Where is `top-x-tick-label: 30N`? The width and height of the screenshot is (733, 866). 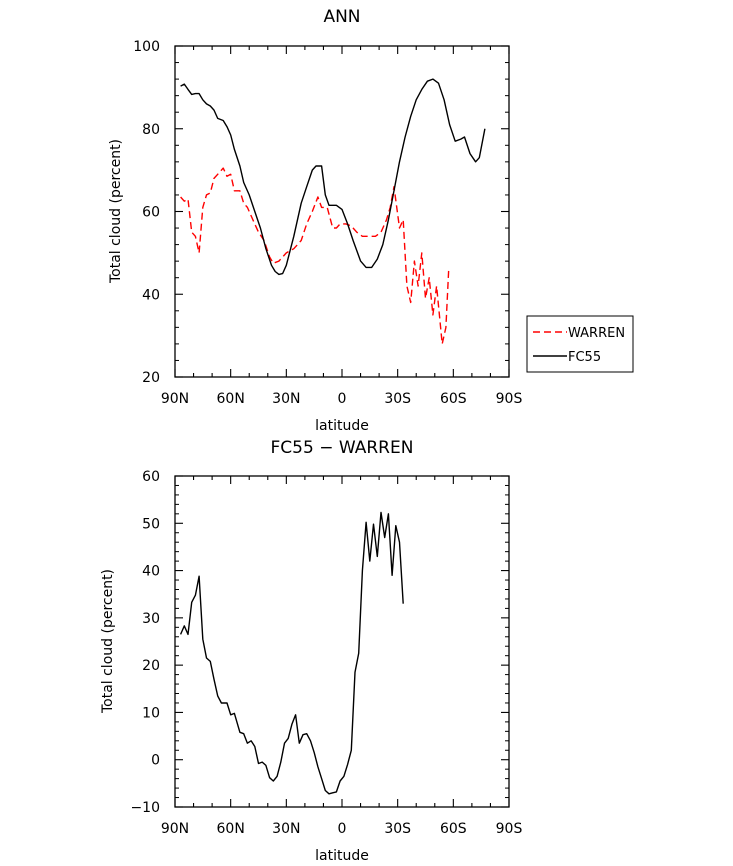
top-x-tick-label: 30N is located at coordinates (286, 399).